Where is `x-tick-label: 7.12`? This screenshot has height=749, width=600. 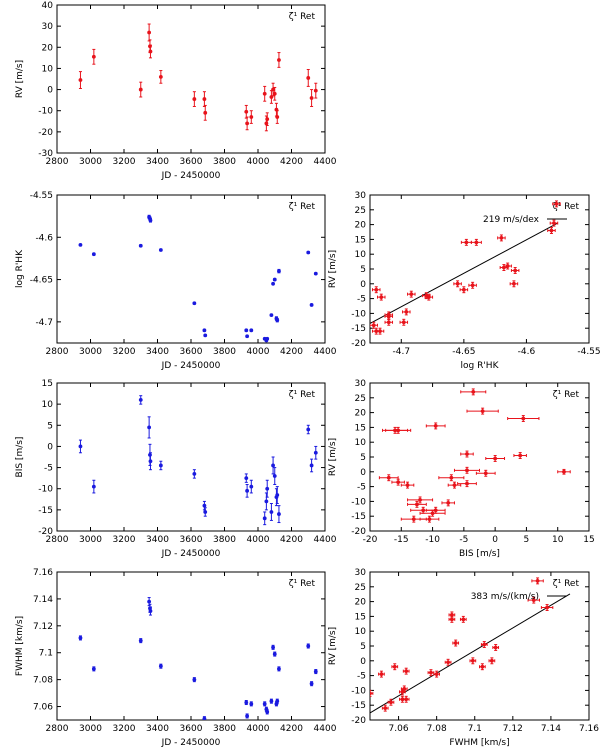 x-tick-label: 7.12 is located at coordinates (513, 729).